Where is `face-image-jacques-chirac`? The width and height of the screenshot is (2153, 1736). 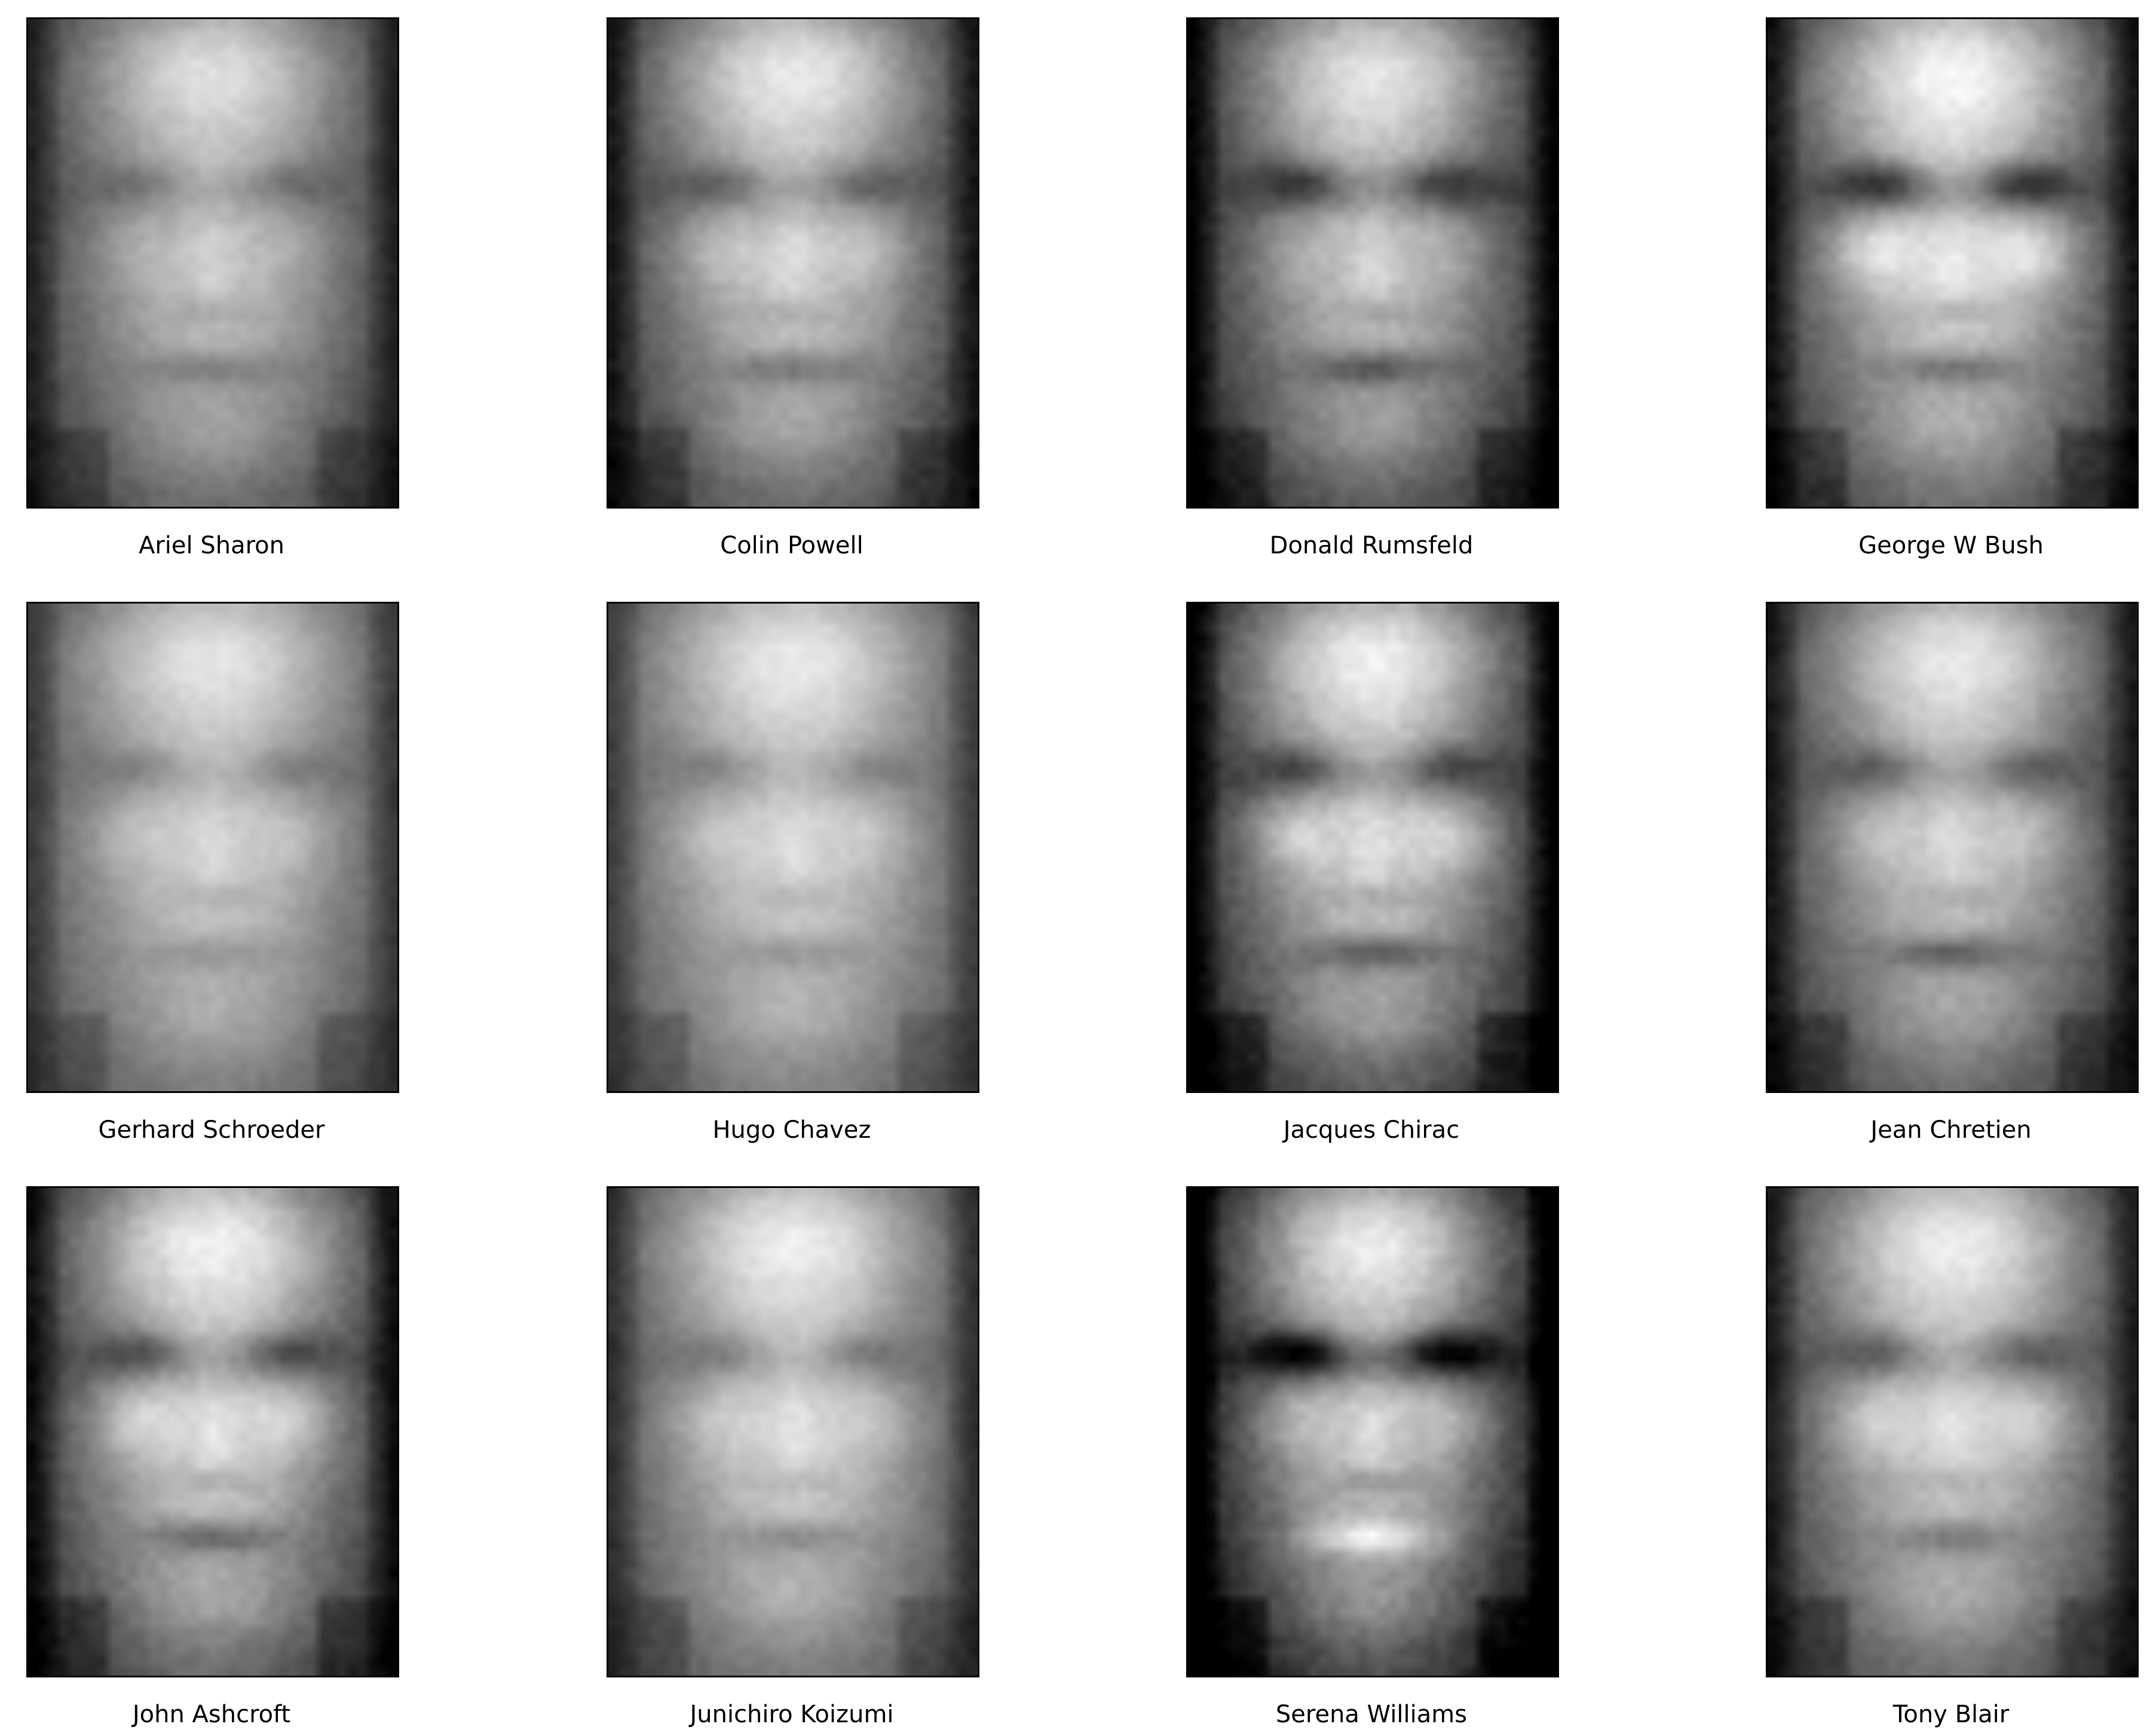
face-image-jacques-chirac is located at coordinates (1372, 847).